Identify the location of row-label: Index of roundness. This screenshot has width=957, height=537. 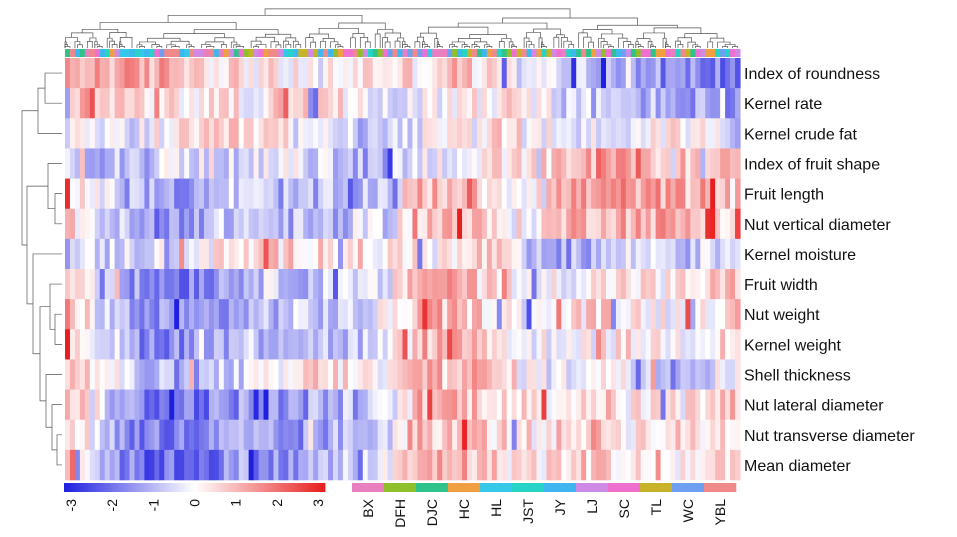
(812, 74).